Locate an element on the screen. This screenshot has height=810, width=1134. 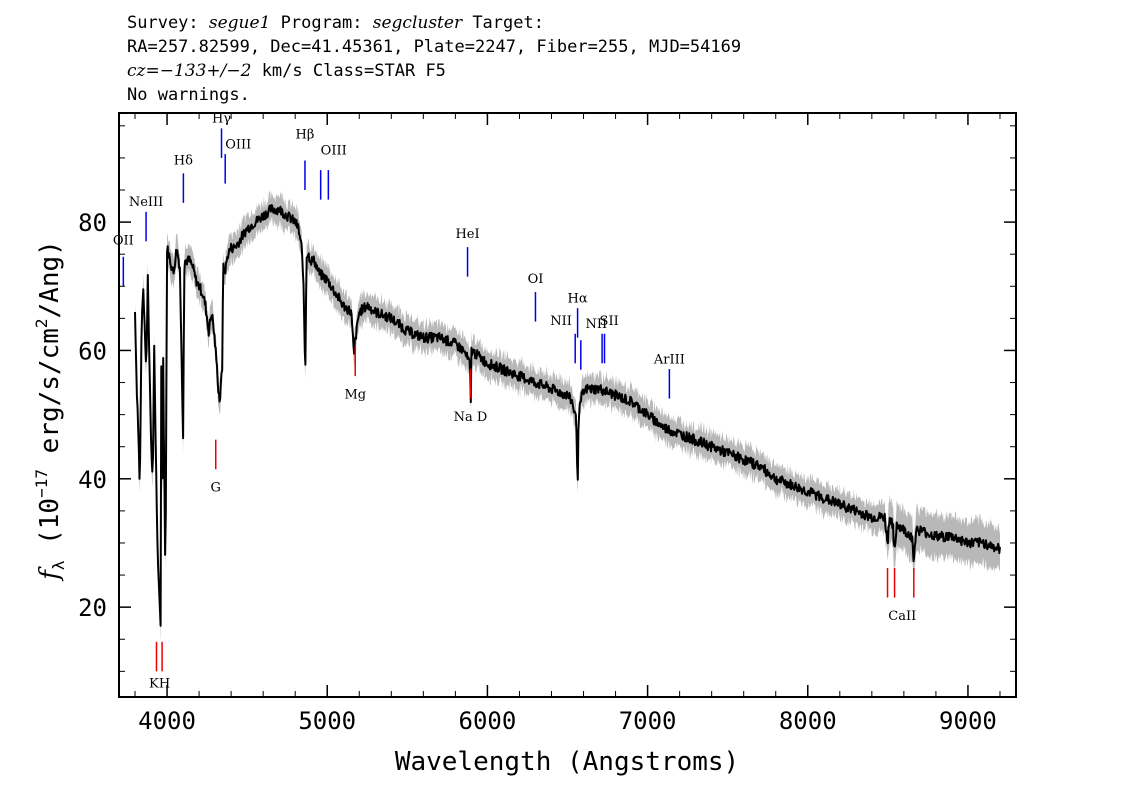
y-label-exponent: −17 is located at coordinates (41, 483).